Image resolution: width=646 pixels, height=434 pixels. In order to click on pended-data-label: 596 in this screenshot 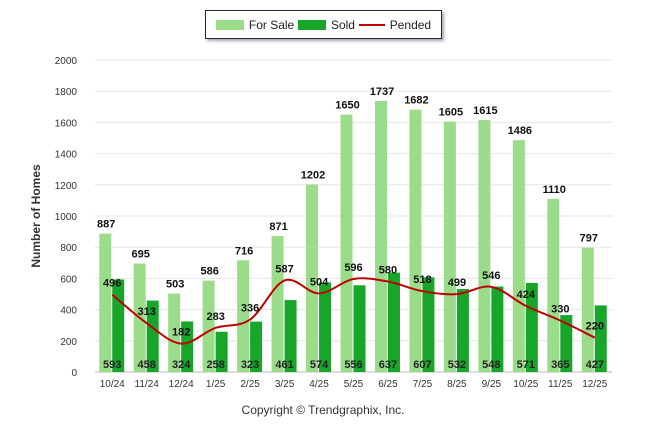, I will do `click(353, 268)`.